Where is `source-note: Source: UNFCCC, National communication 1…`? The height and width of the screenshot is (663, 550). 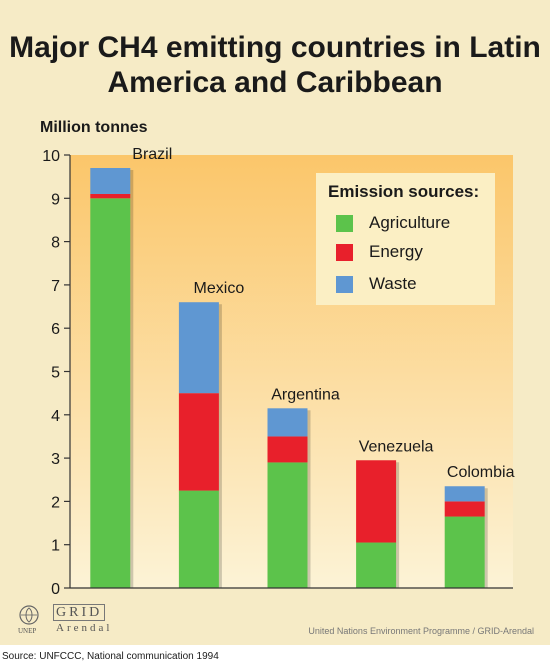 source-note: Source: UNFCCC, National communication 1… is located at coordinates (110, 656).